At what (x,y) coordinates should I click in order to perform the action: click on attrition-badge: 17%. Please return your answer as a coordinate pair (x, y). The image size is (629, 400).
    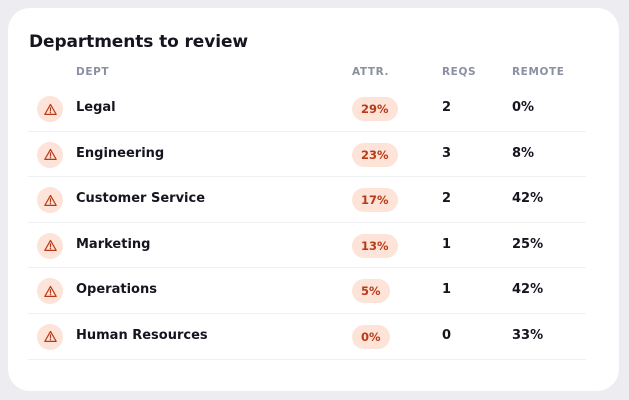
    Looking at the image, I should click on (375, 200).